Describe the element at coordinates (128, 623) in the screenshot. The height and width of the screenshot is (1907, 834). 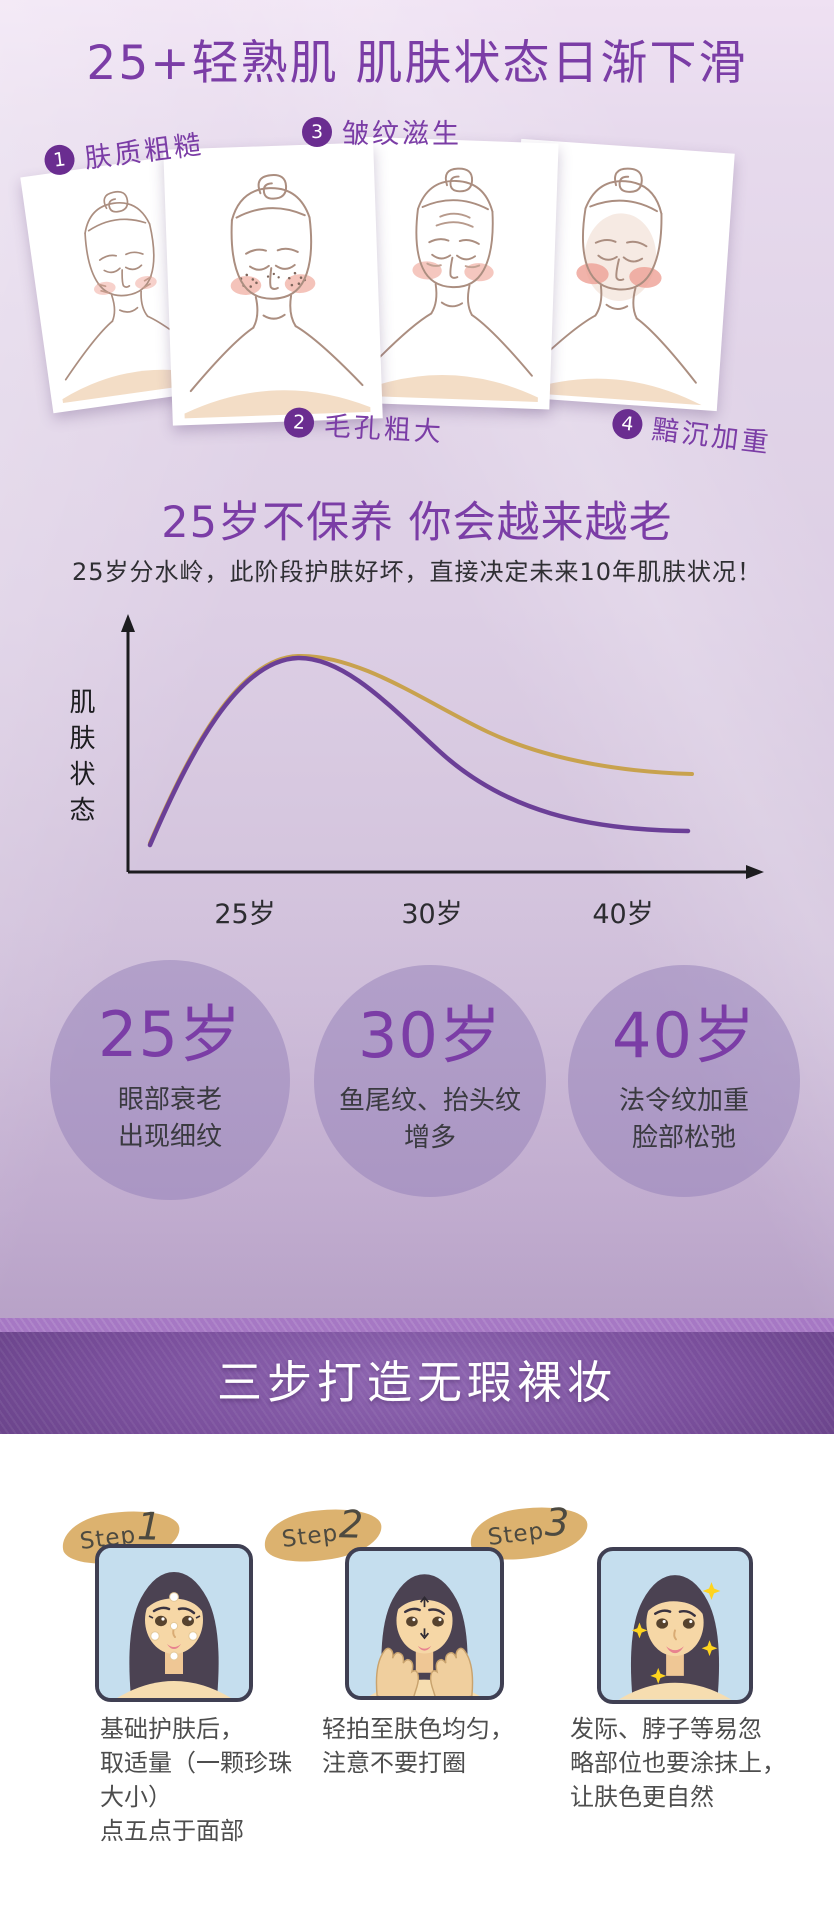
I see `y-axis-arrow-icon` at that location.